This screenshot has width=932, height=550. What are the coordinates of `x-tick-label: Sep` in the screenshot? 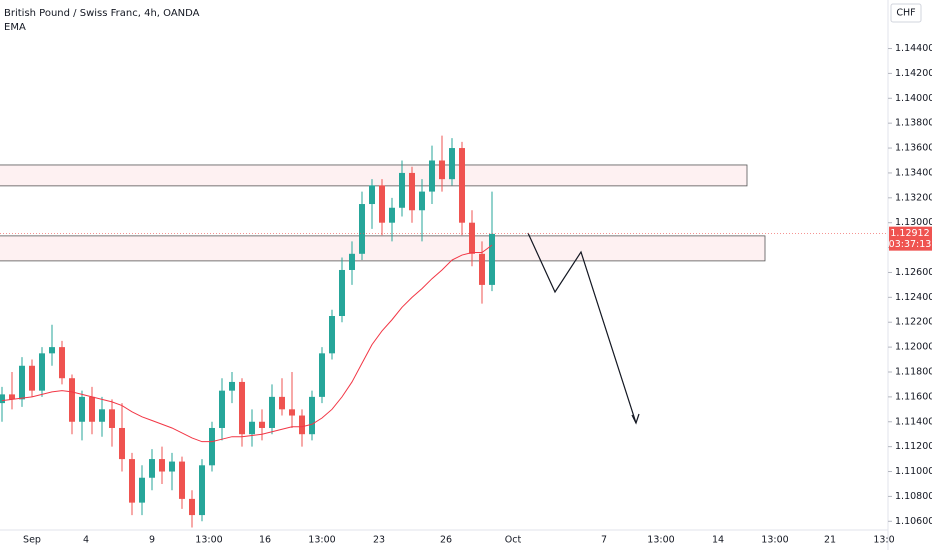 It's located at (32, 540).